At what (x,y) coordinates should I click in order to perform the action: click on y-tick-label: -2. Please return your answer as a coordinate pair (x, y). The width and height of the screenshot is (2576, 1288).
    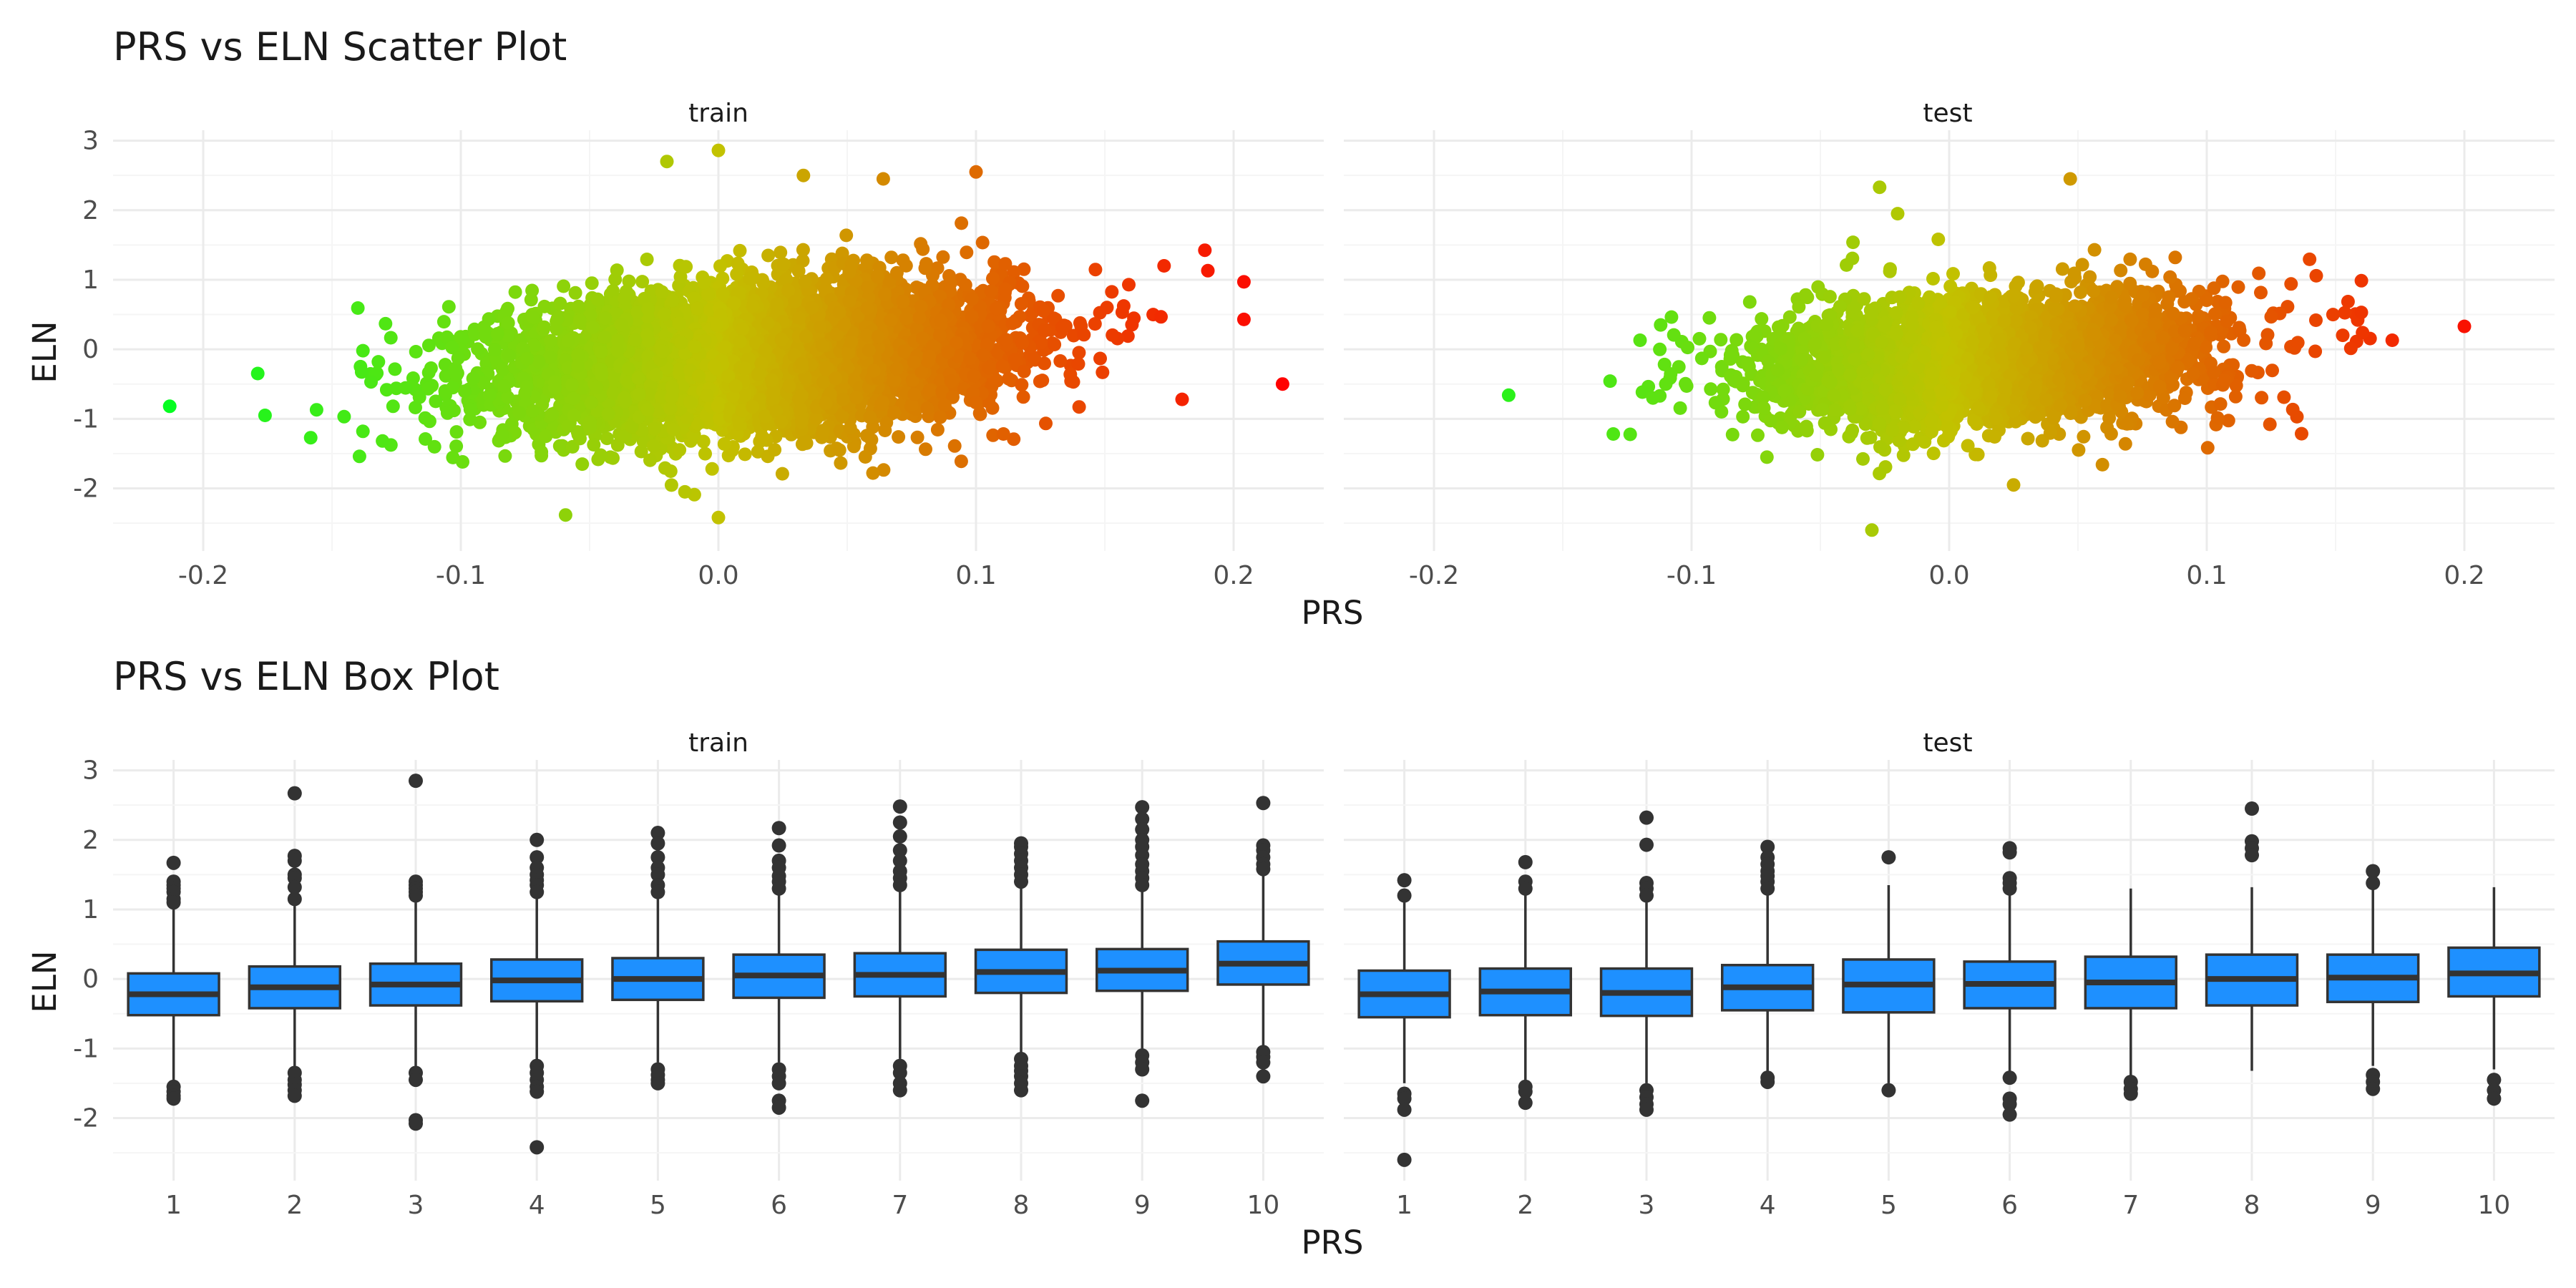
    Looking at the image, I should click on (86, 489).